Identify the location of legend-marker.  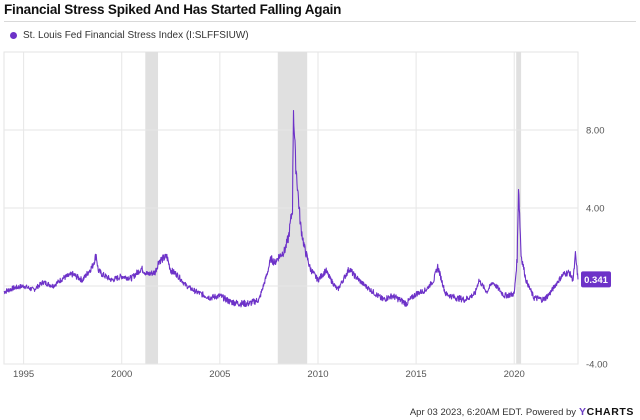
(13, 35).